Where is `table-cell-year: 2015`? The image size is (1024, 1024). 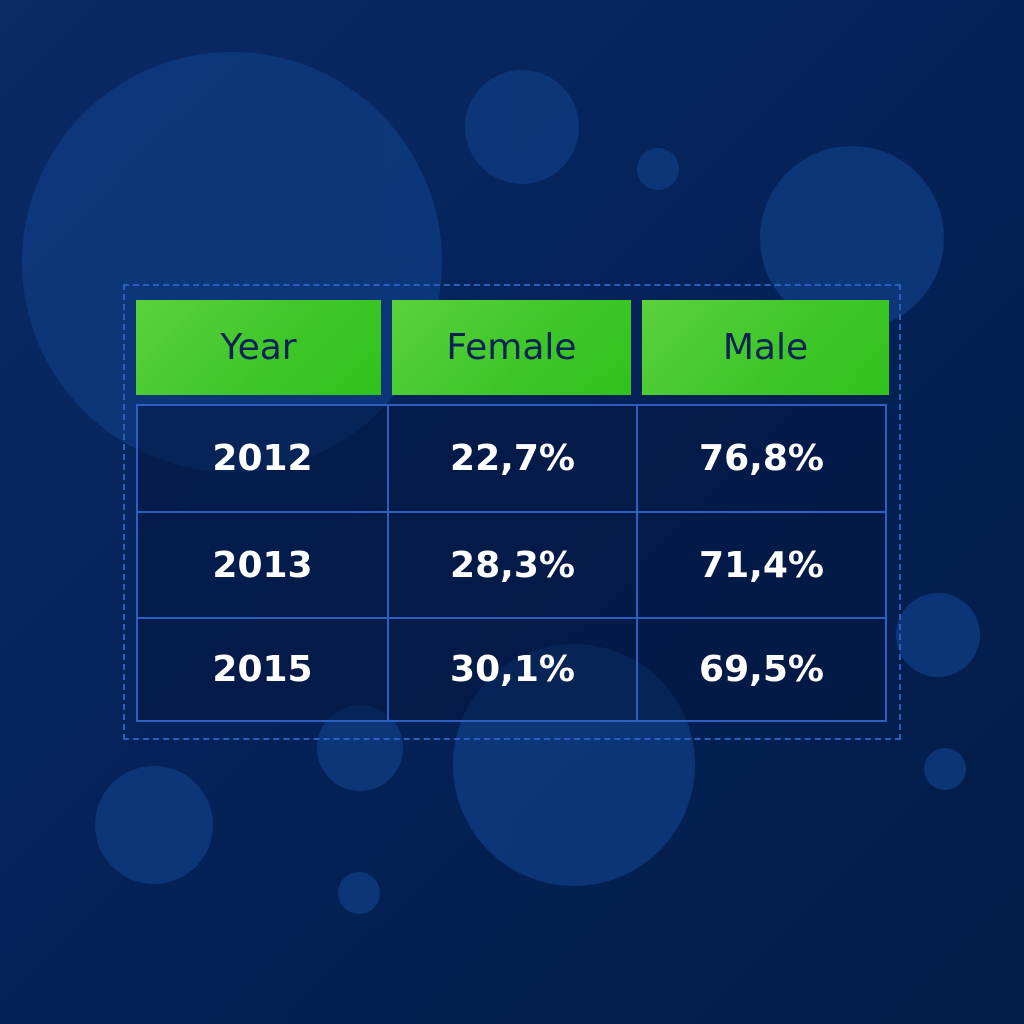
table-cell-year: 2015 is located at coordinates (262, 669).